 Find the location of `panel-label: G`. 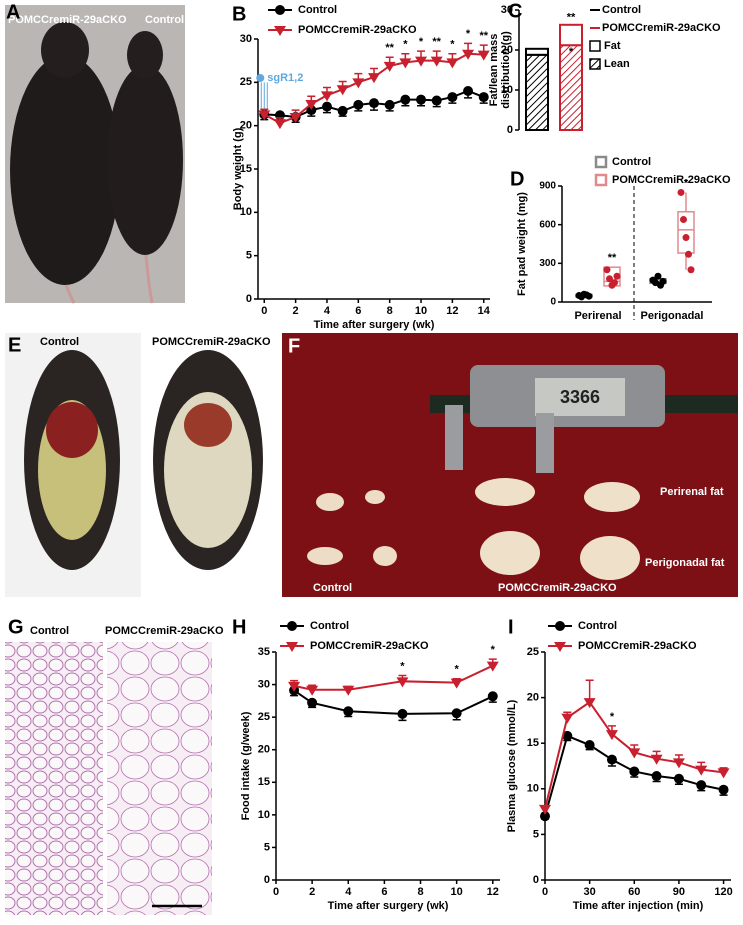

panel-label: G is located at coordinates (16, 627).